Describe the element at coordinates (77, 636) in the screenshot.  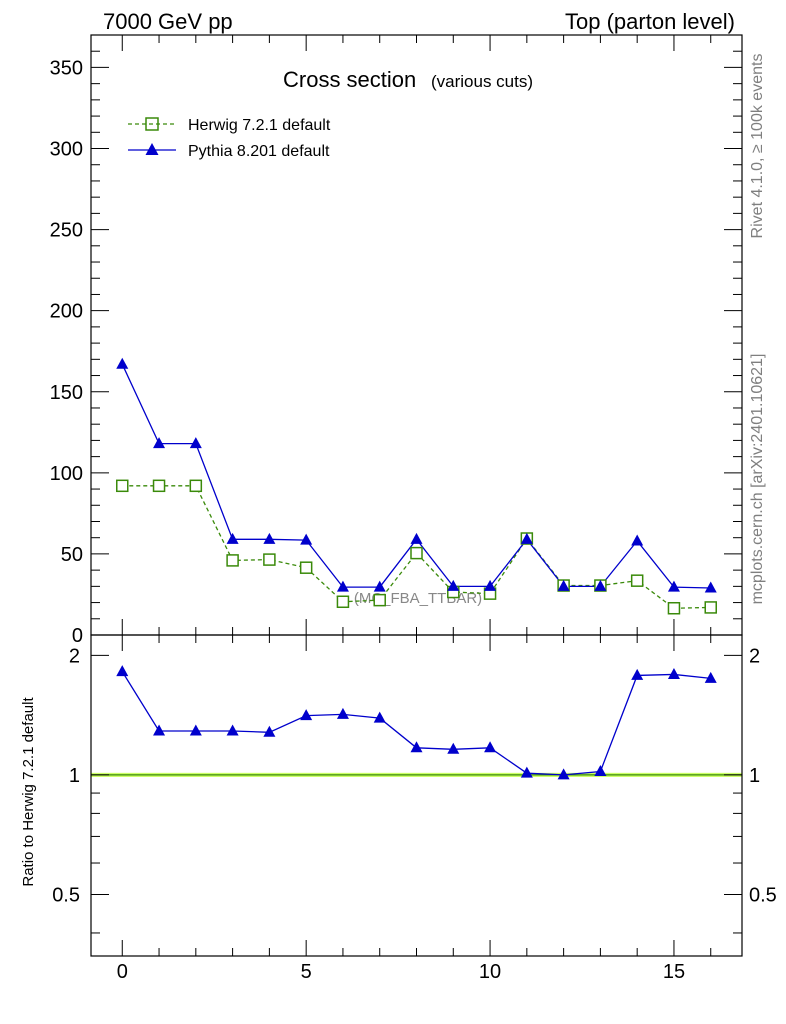
I see `y-tick-label: 0` at that location.